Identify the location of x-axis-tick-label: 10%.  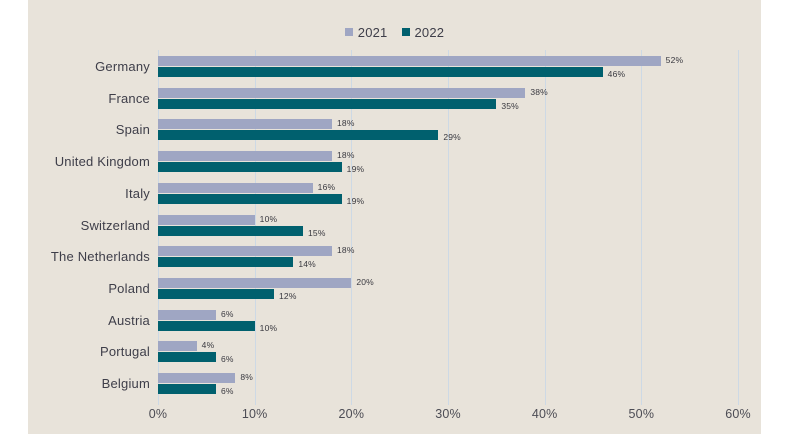
(254, 414).